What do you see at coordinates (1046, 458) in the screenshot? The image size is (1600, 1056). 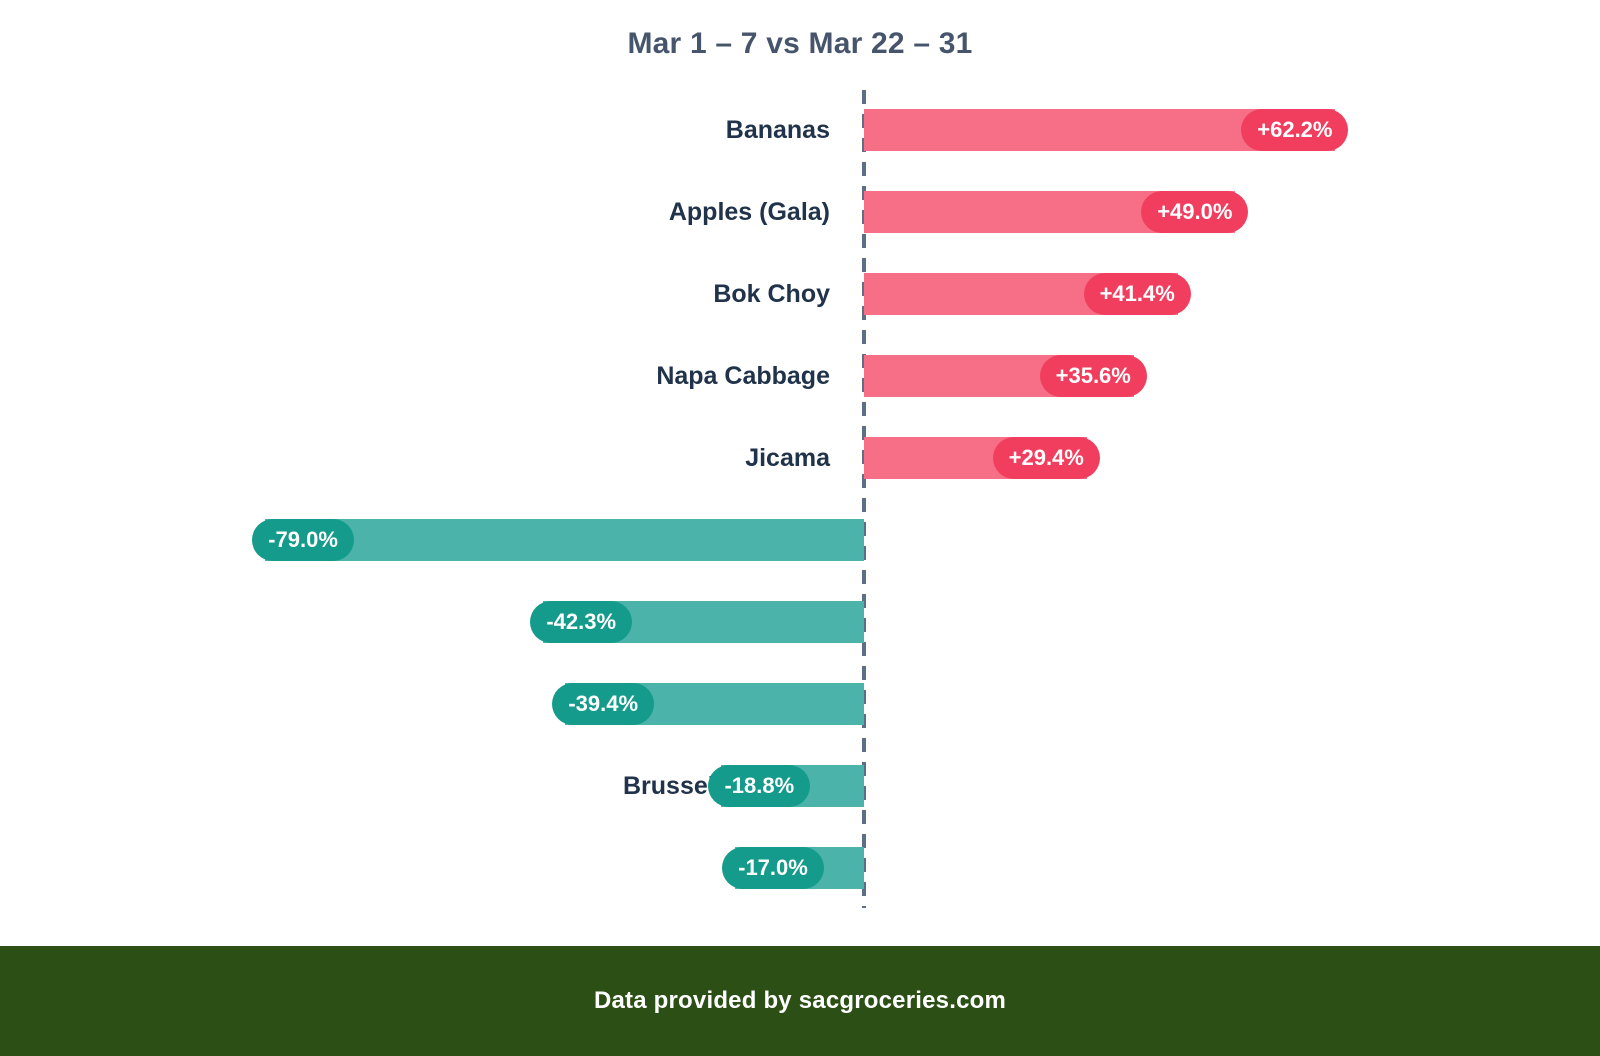 I see `value-label-pill: +29.4%` at bounding box center [1046, 458].